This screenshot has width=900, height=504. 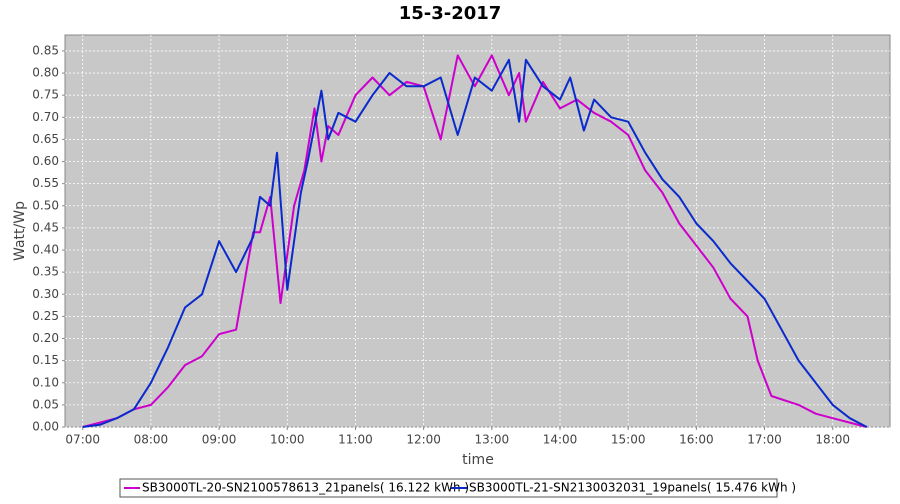 I want to click on x-tick-label: 08:00, so click(x=151, y=440).